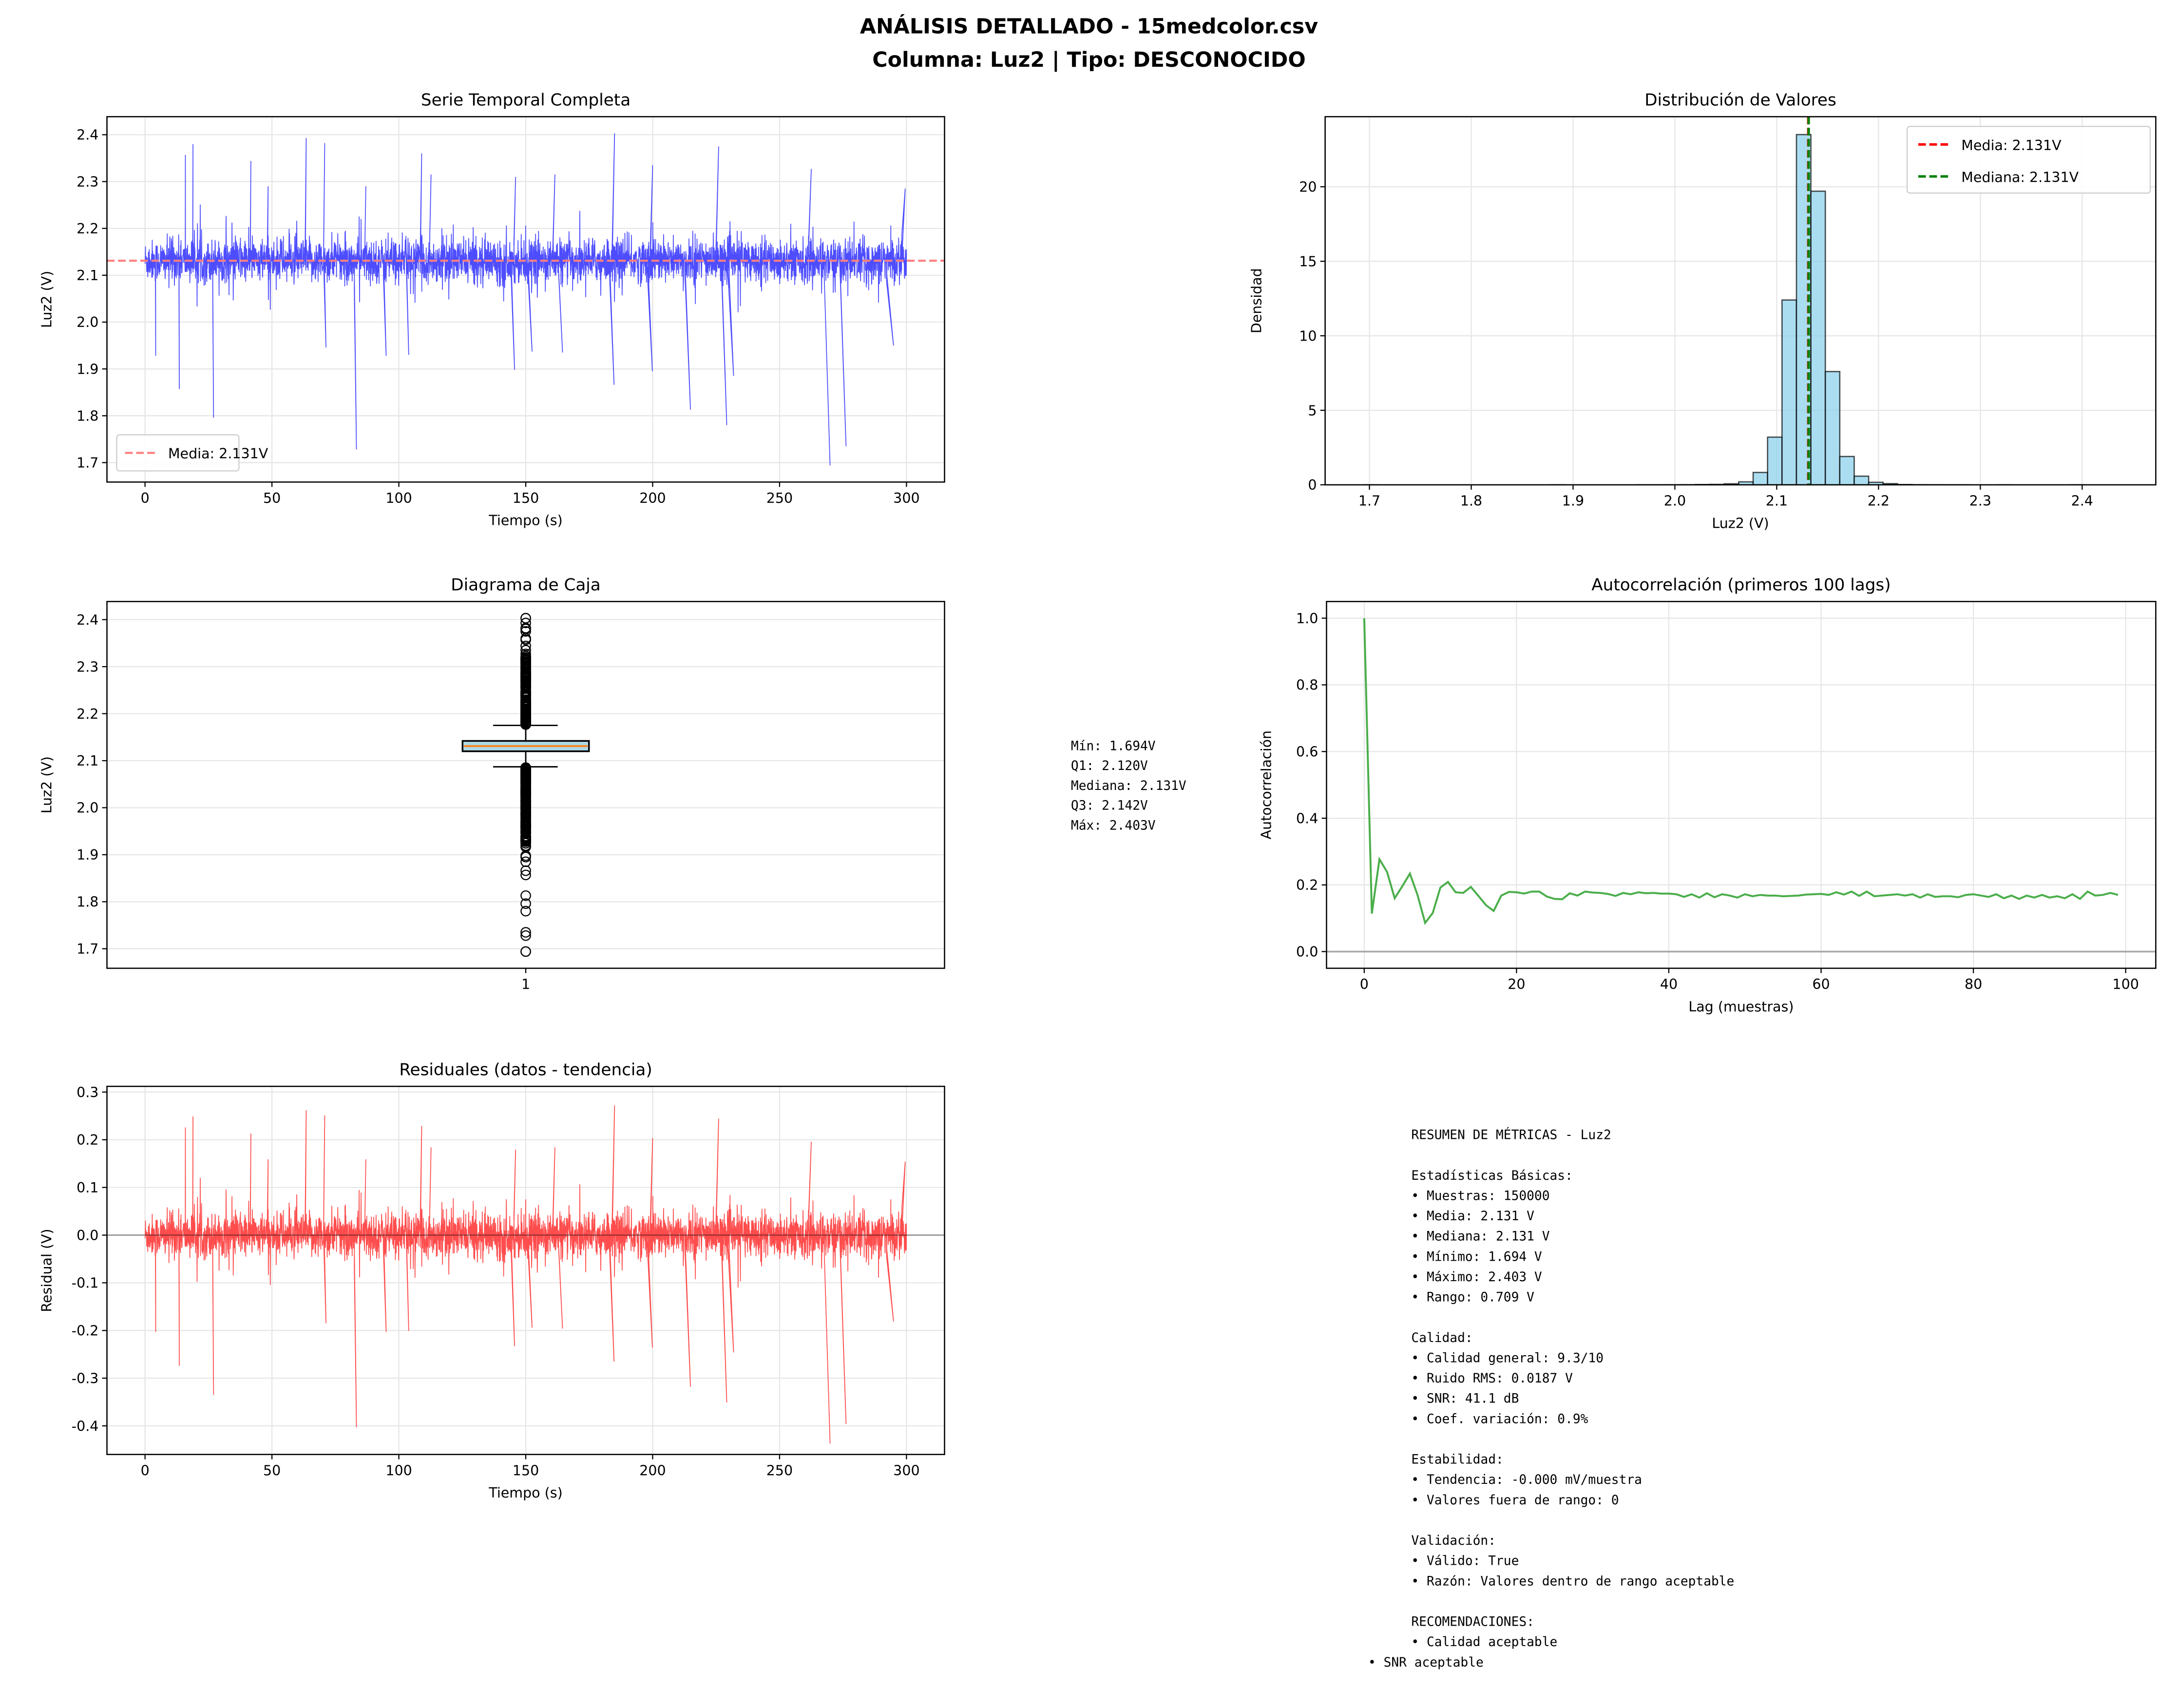  Describe the element at coordinates (1492, 1378) in the screenshot. I see `summary-line: • Ruido RMS: 0.0187 V` at that location.